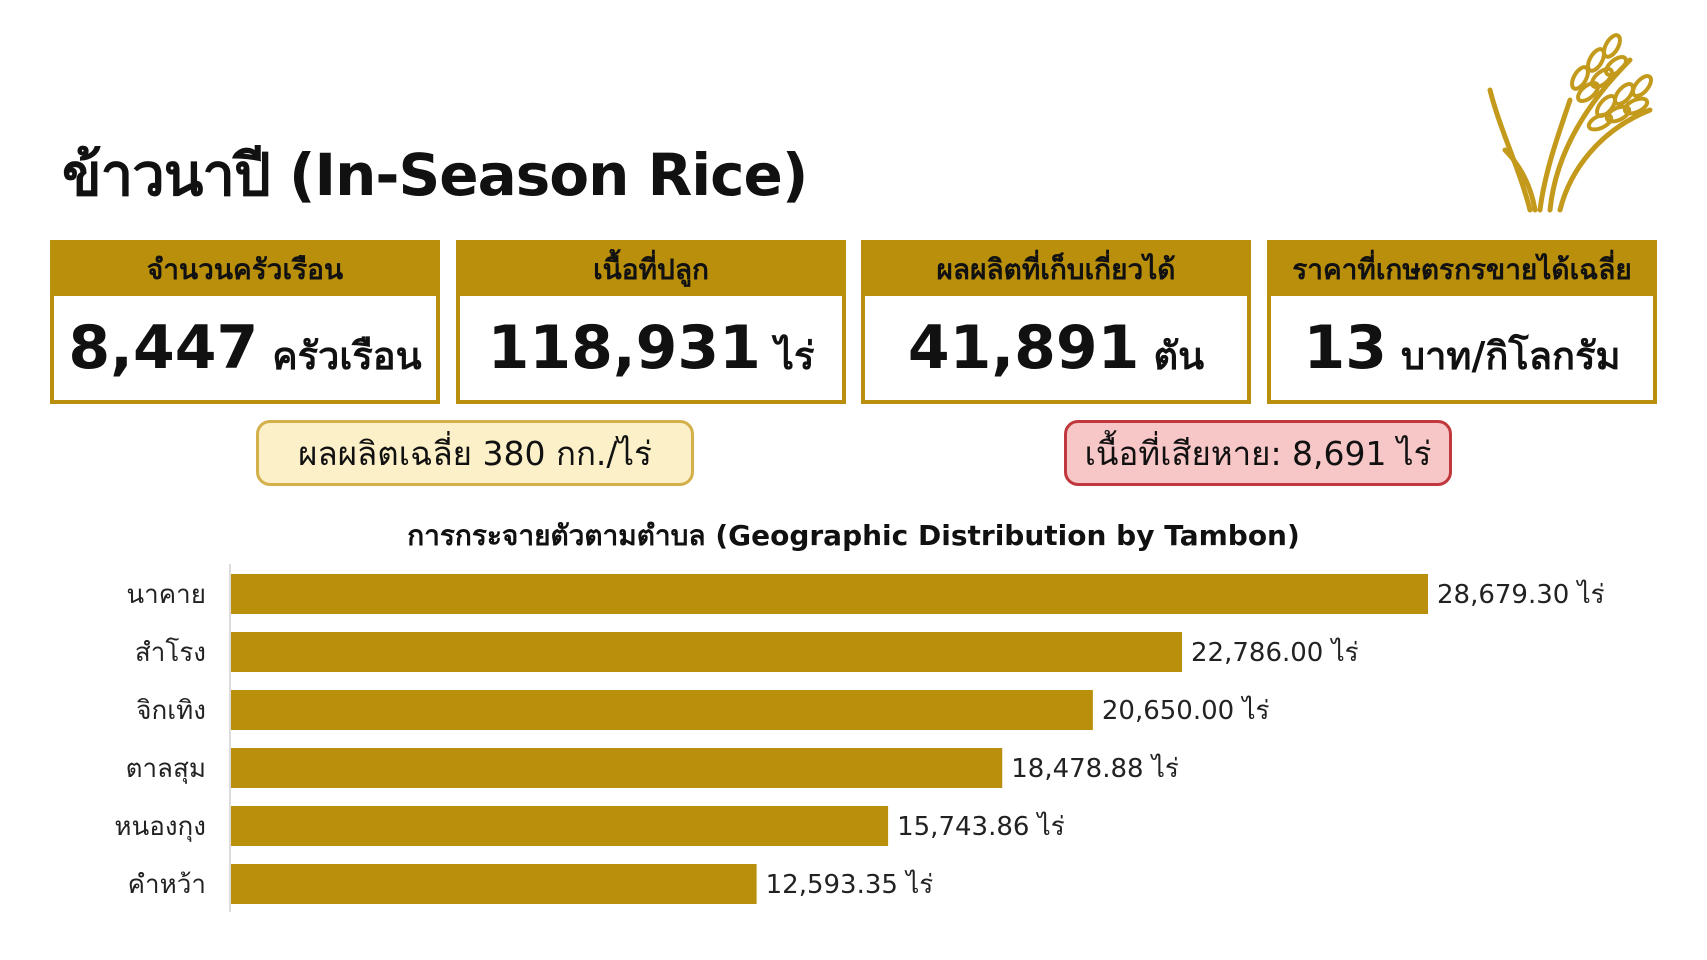  I want to click on stat-label: เนื้อที่ปลูก, so click(651, 270).